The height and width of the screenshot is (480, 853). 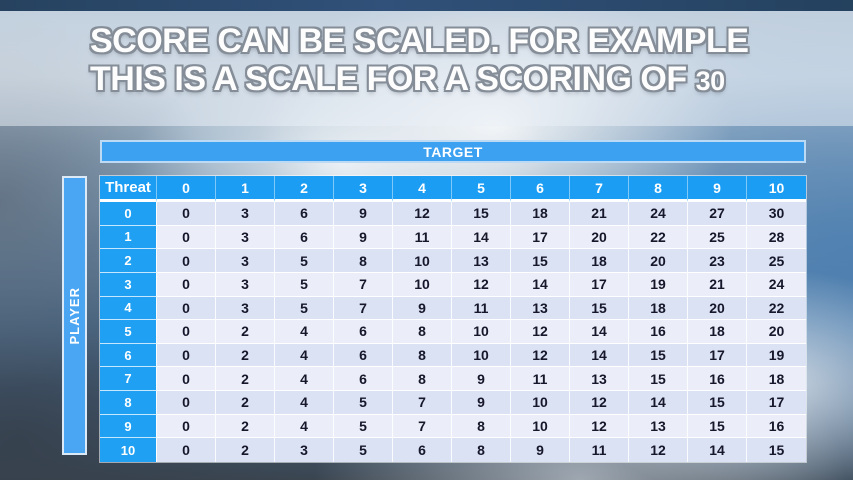 I want to click on score-cell-r1-c2: 6, so click(x=304, y=237).